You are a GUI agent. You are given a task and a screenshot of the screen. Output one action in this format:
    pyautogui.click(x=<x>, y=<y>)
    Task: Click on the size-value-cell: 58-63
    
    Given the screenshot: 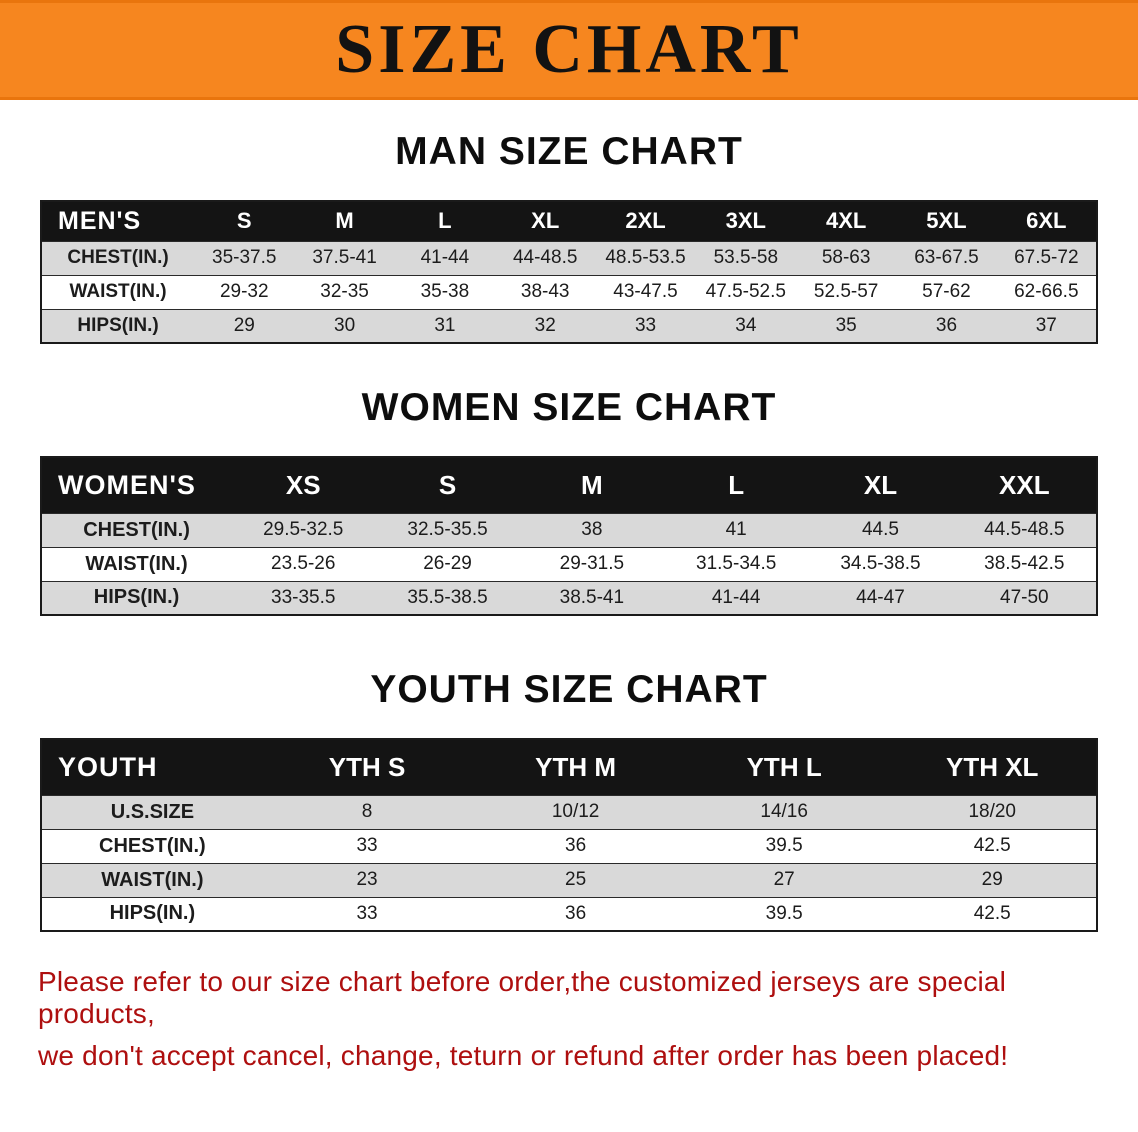 What is the action you would take?
    pyautogui.click(x=846, y=257)
    